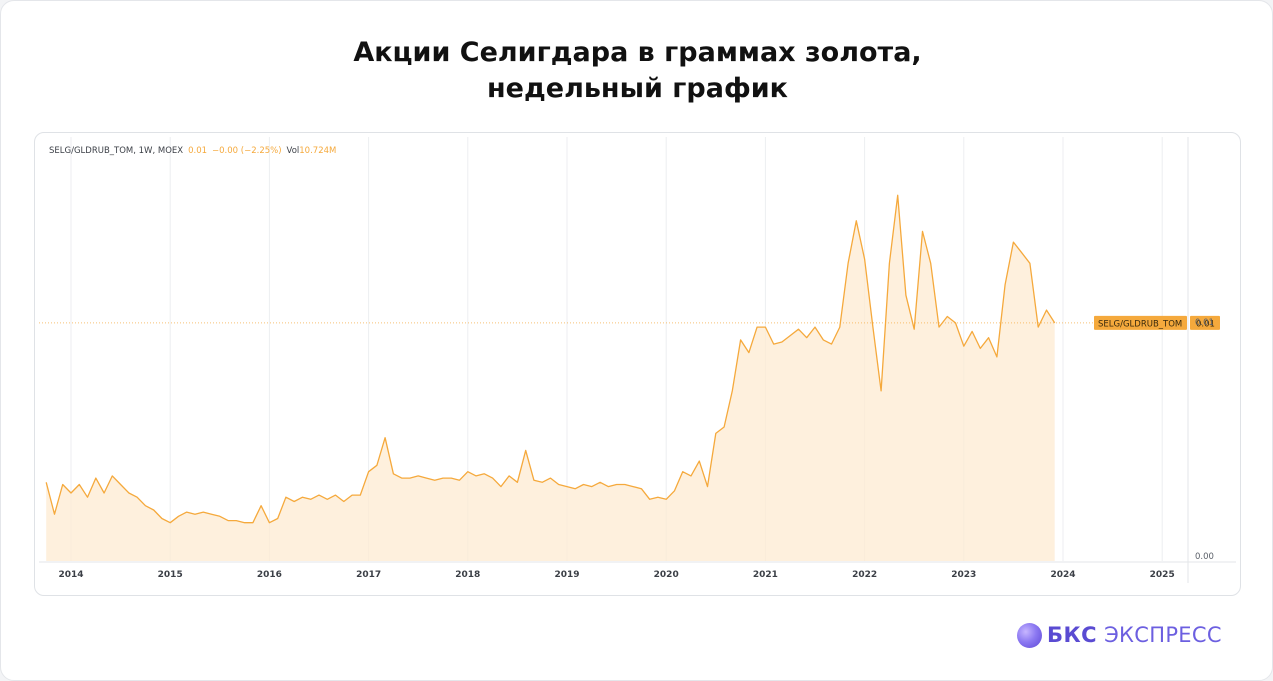  Describe the element at coordinates (1072, 635) in the screenshot. I see `brand-name: БКС` at that location.